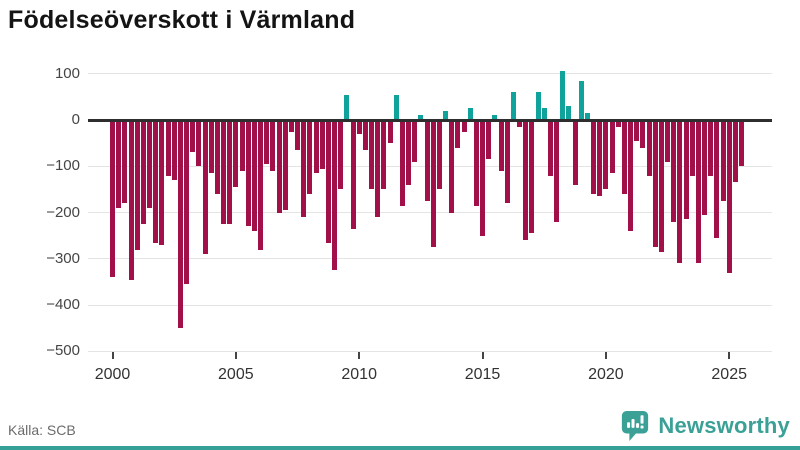 The height and width of the screenshot is (450, 800). Describe the element at coordinates (433, 184) in the screenshot. I see `bar-2013-Q1` at that location.